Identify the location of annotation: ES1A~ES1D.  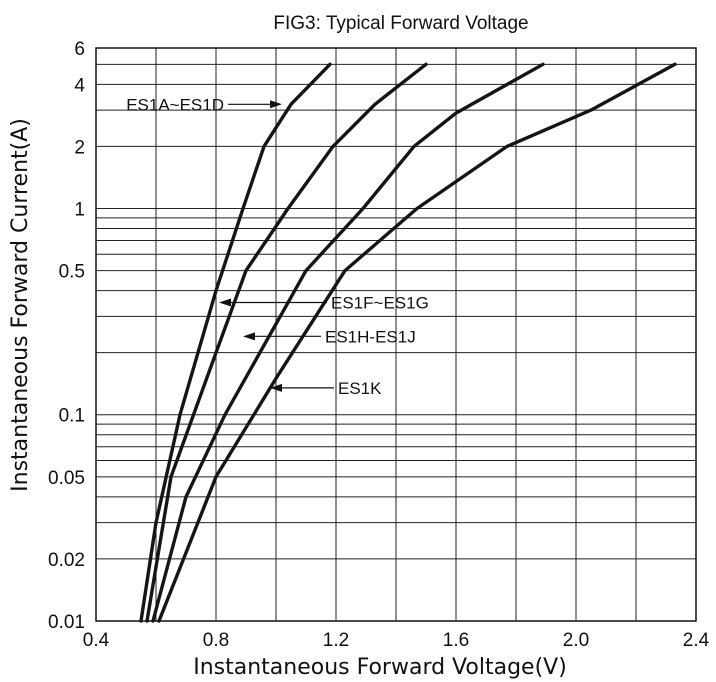
(204, 104).